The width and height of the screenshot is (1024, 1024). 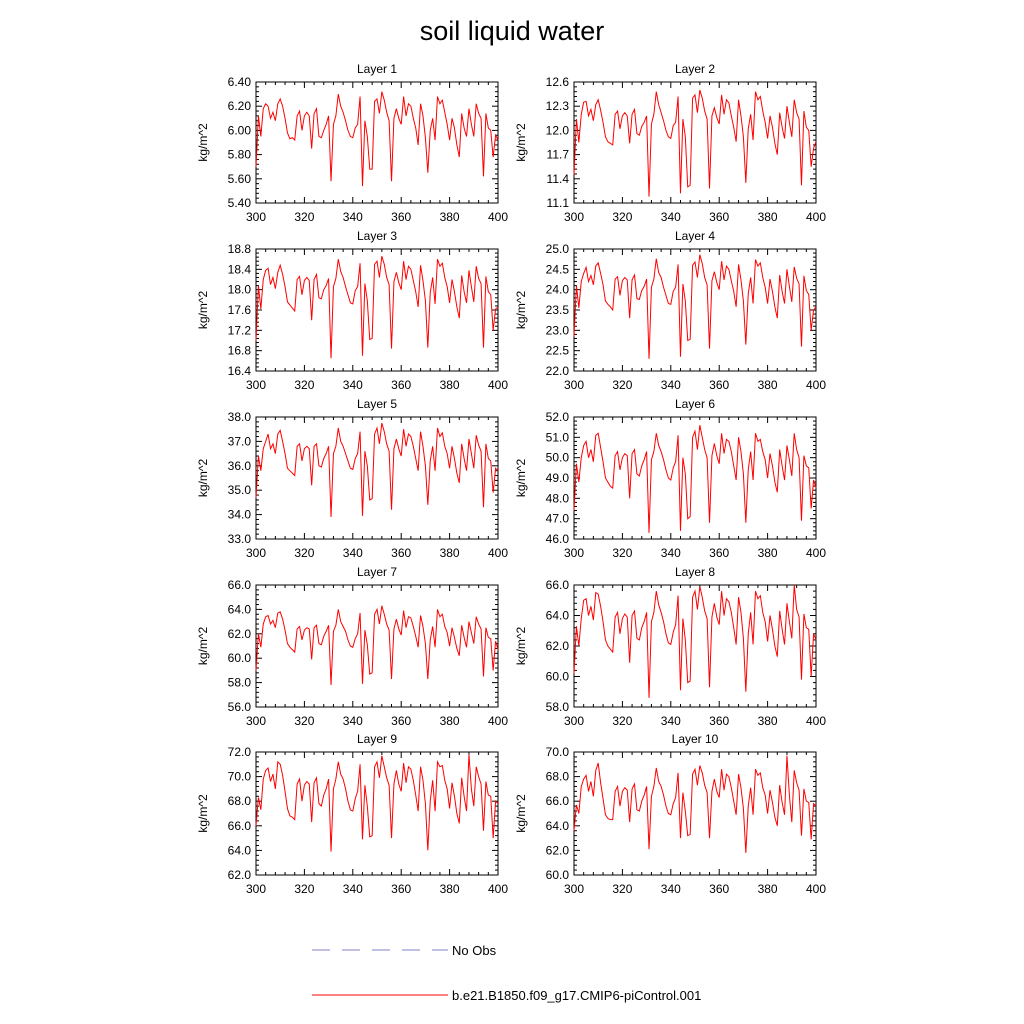 I want to click on legend-model-label: b.e21.B1850.f09_g17.CMIP6-piControl.001, so click(x=576, y=995).